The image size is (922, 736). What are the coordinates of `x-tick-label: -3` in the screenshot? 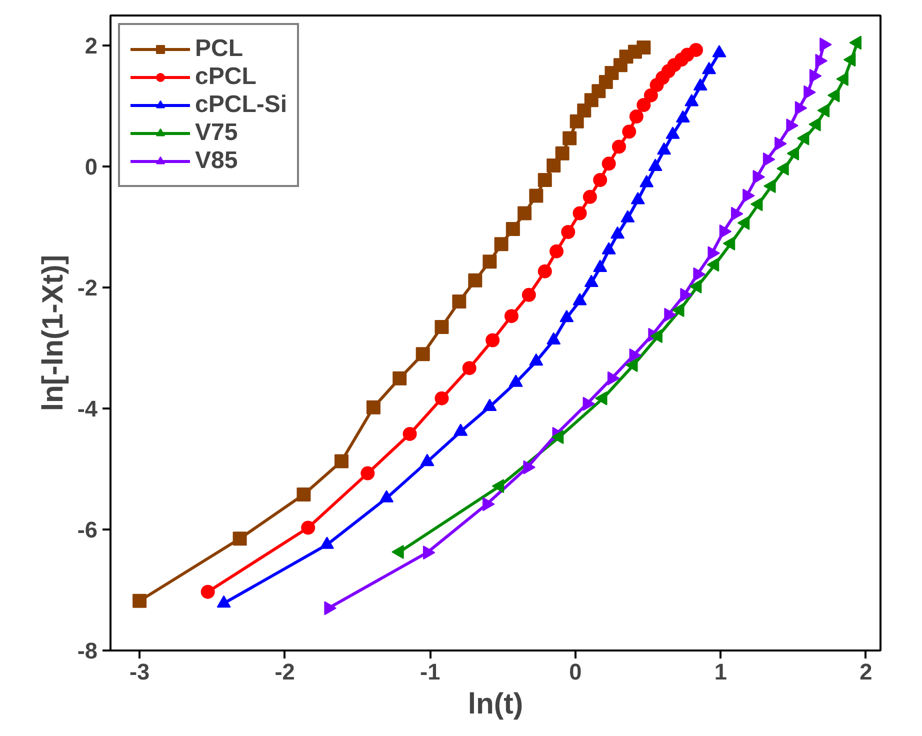 It's located at (139, 671).